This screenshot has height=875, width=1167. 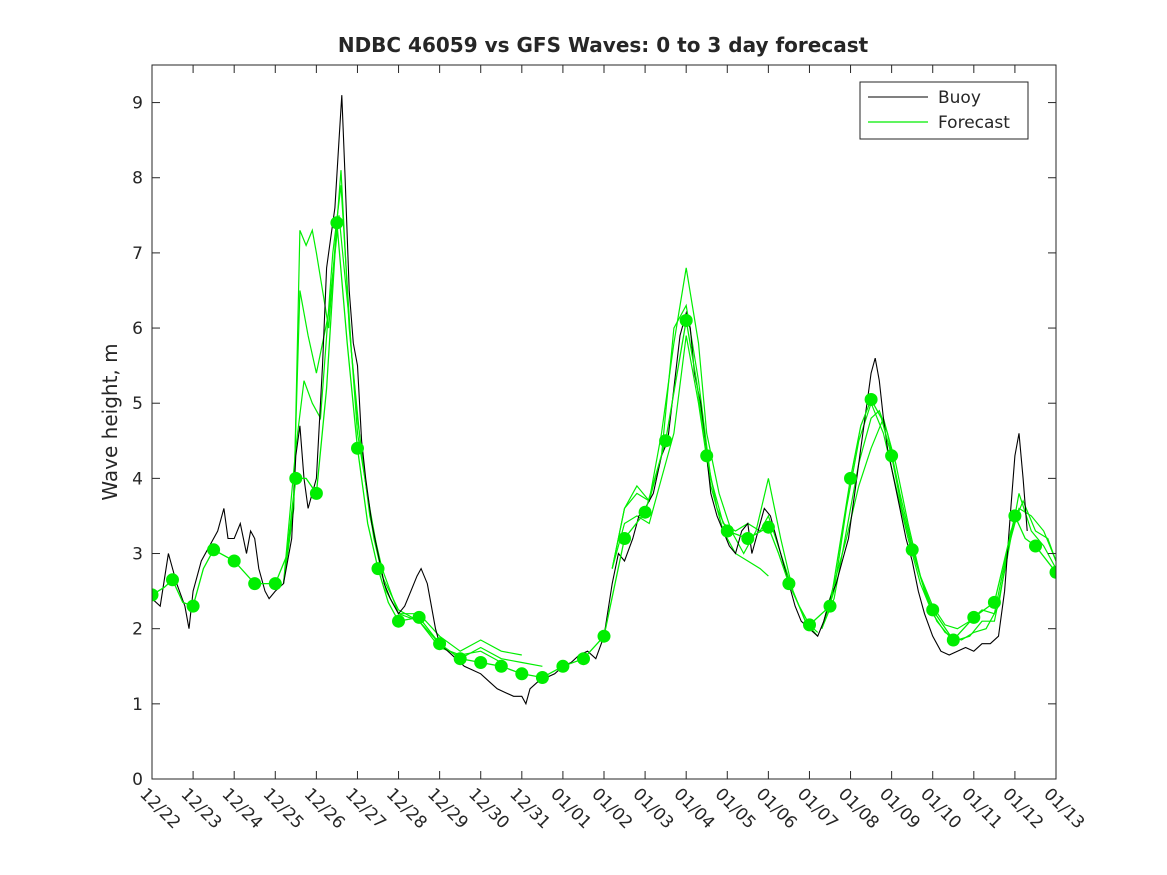 I want to click on y-tick-label-0: 0, so click(x=137, y=780).